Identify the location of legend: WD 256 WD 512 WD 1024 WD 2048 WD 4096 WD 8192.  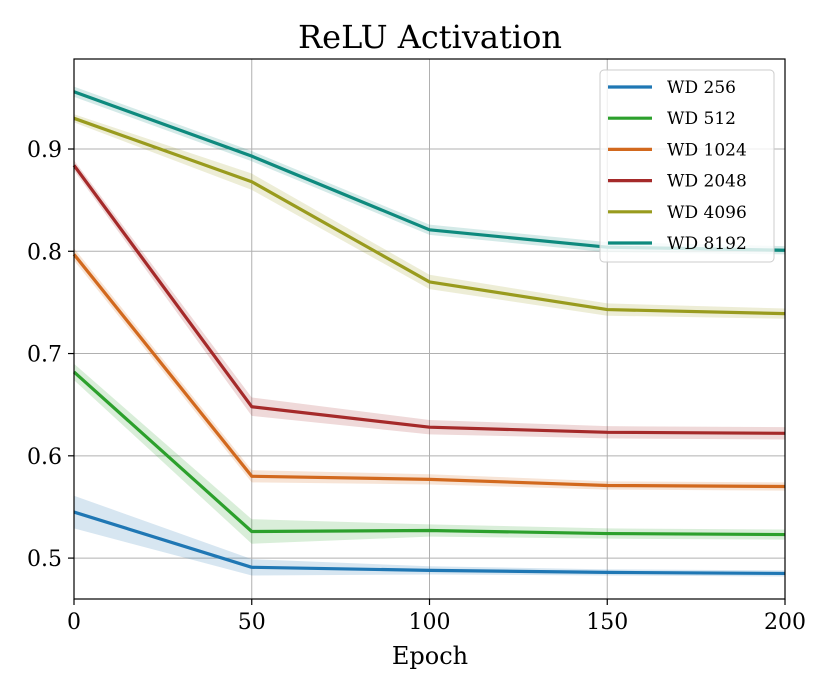
(687, 166).